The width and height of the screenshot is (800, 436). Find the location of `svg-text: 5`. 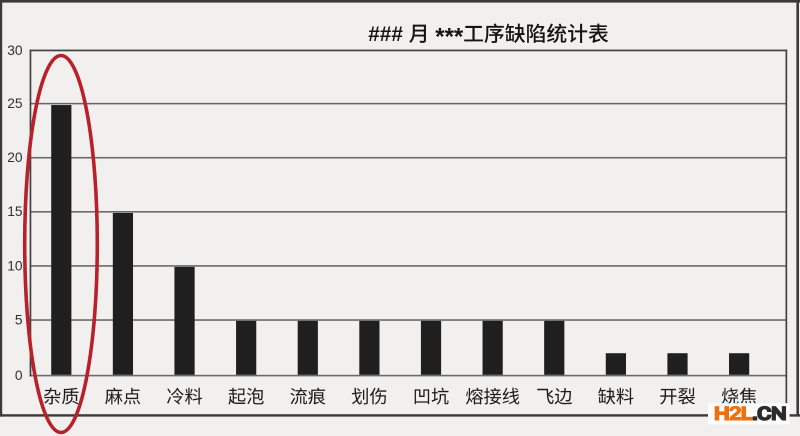

svg-text: 5 is located at coordinates (19, 319).